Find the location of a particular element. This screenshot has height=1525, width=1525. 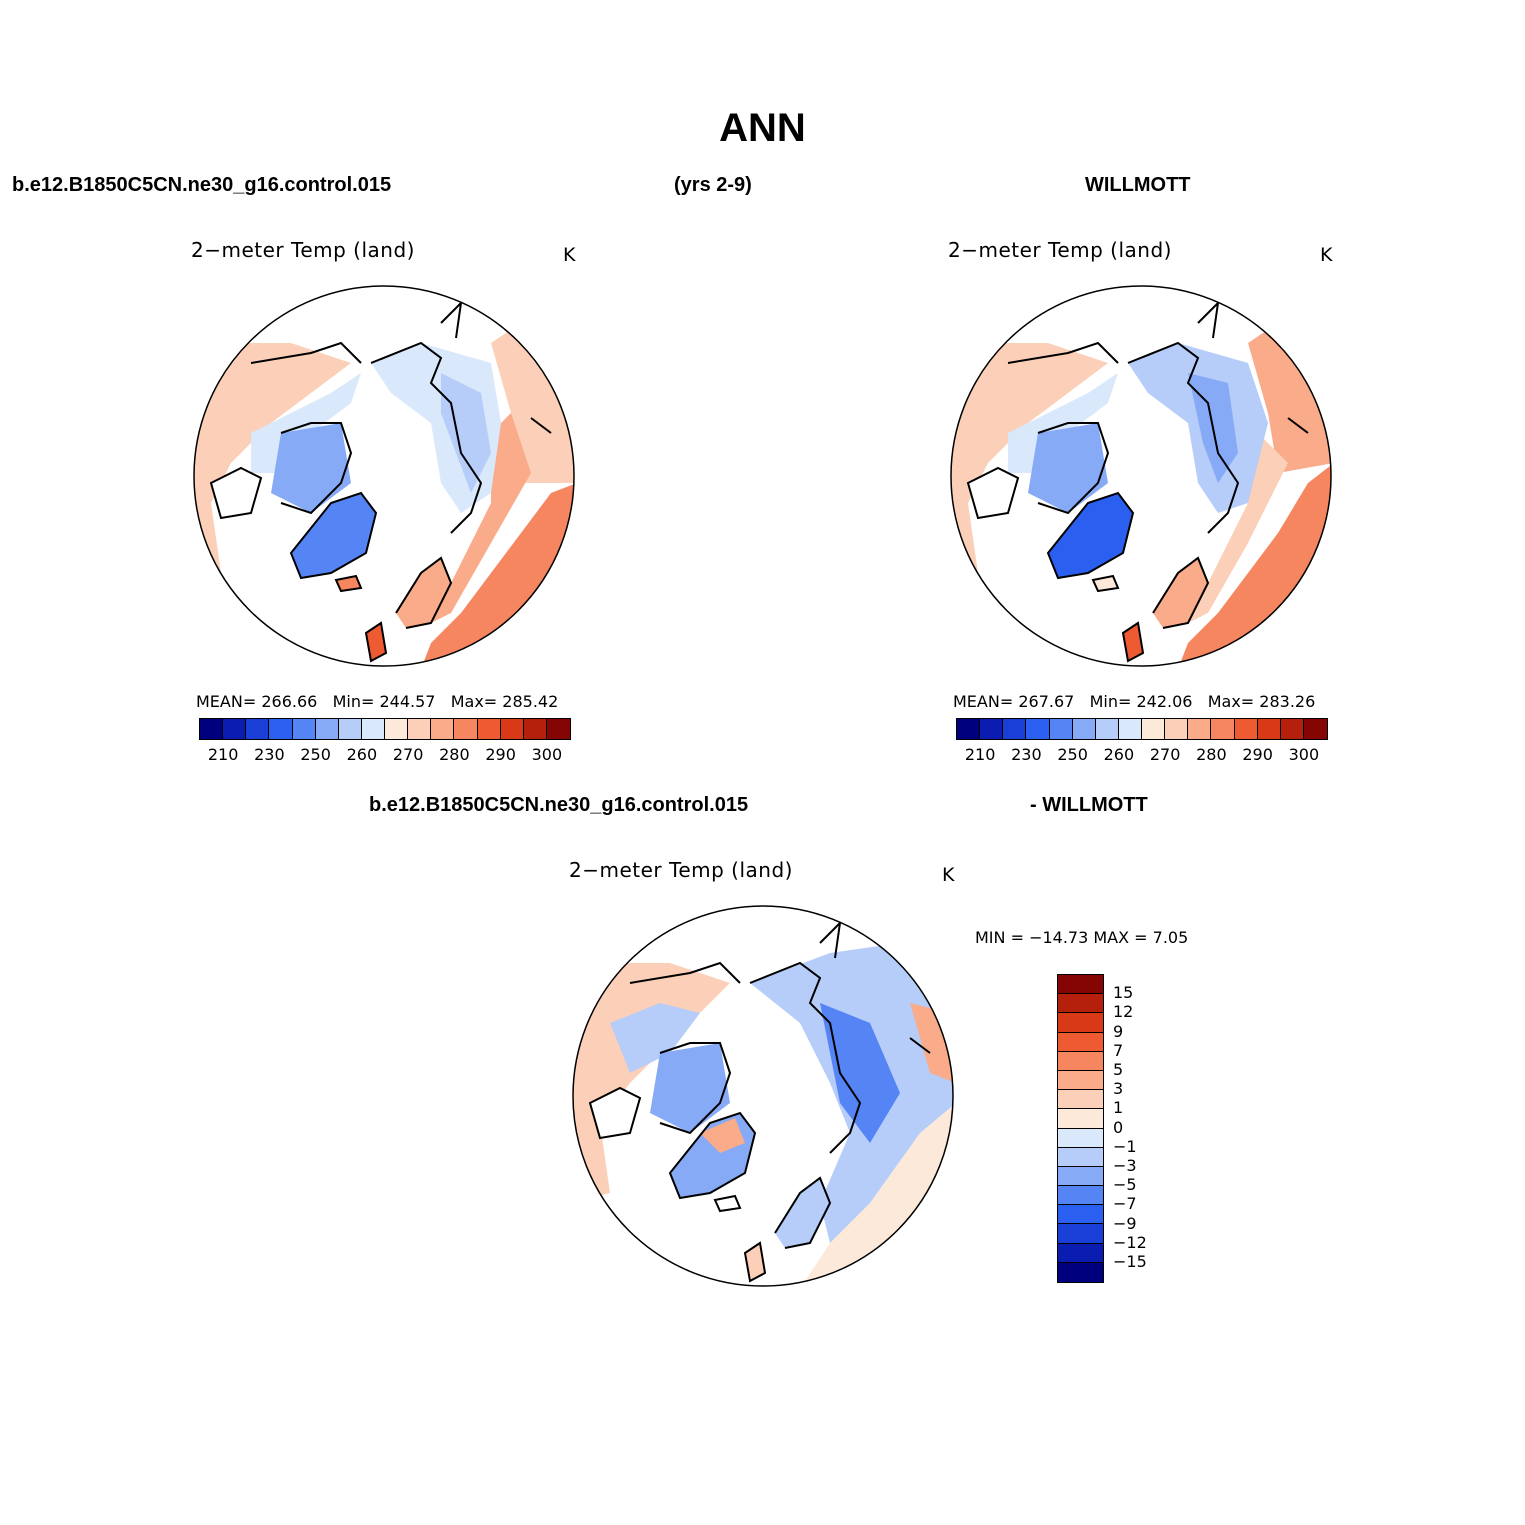

panel2-units: K is located at coordinates (1326, 255).